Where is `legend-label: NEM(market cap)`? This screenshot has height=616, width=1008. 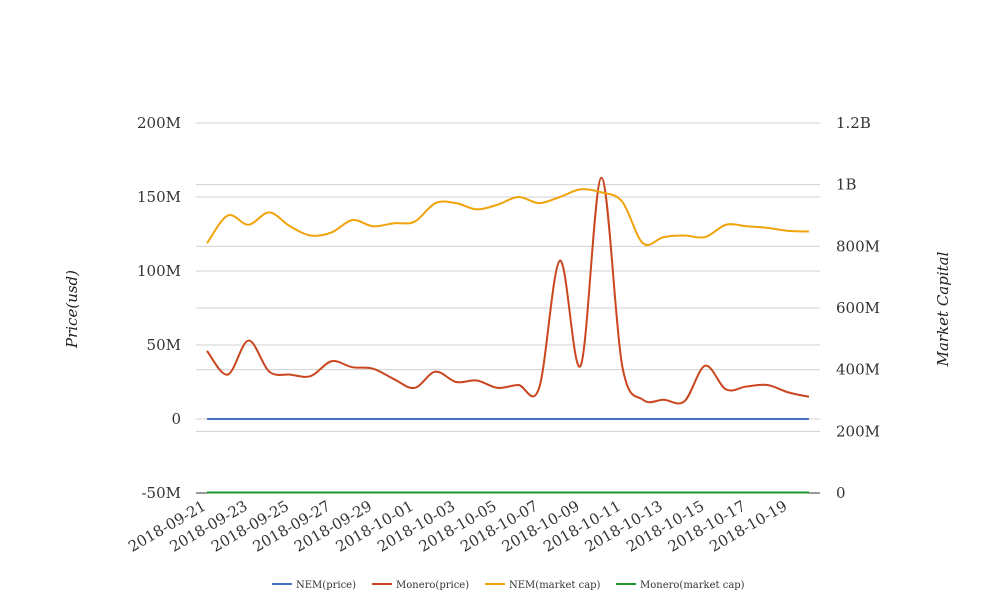 legend-label: NEM(market cap) is located at coordinates (555, 585).